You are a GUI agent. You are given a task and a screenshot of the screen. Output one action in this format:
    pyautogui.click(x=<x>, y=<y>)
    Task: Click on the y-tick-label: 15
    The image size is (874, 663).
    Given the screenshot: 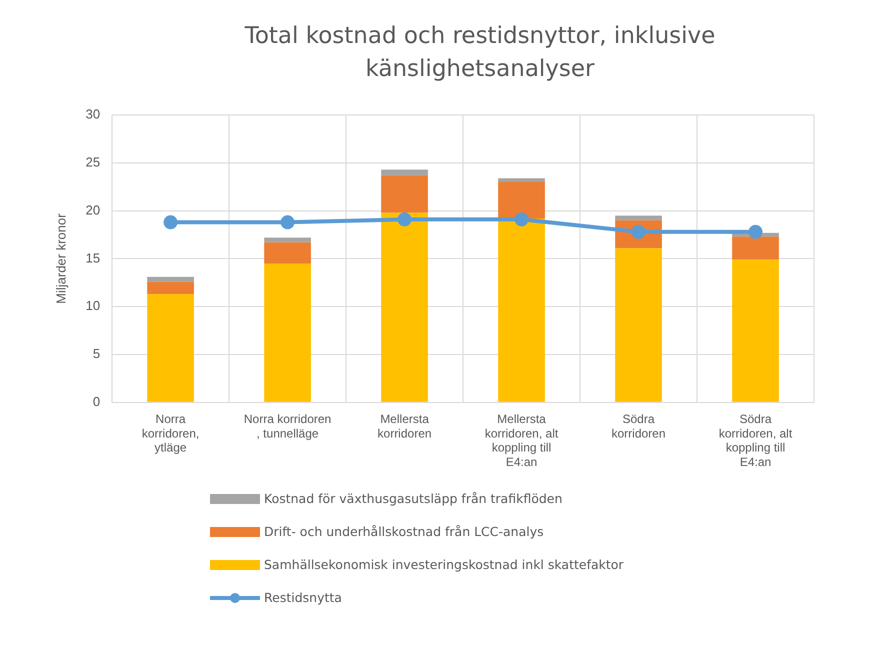 What is the action you would take?
    pyautogui.click(x=93, y=258)
    